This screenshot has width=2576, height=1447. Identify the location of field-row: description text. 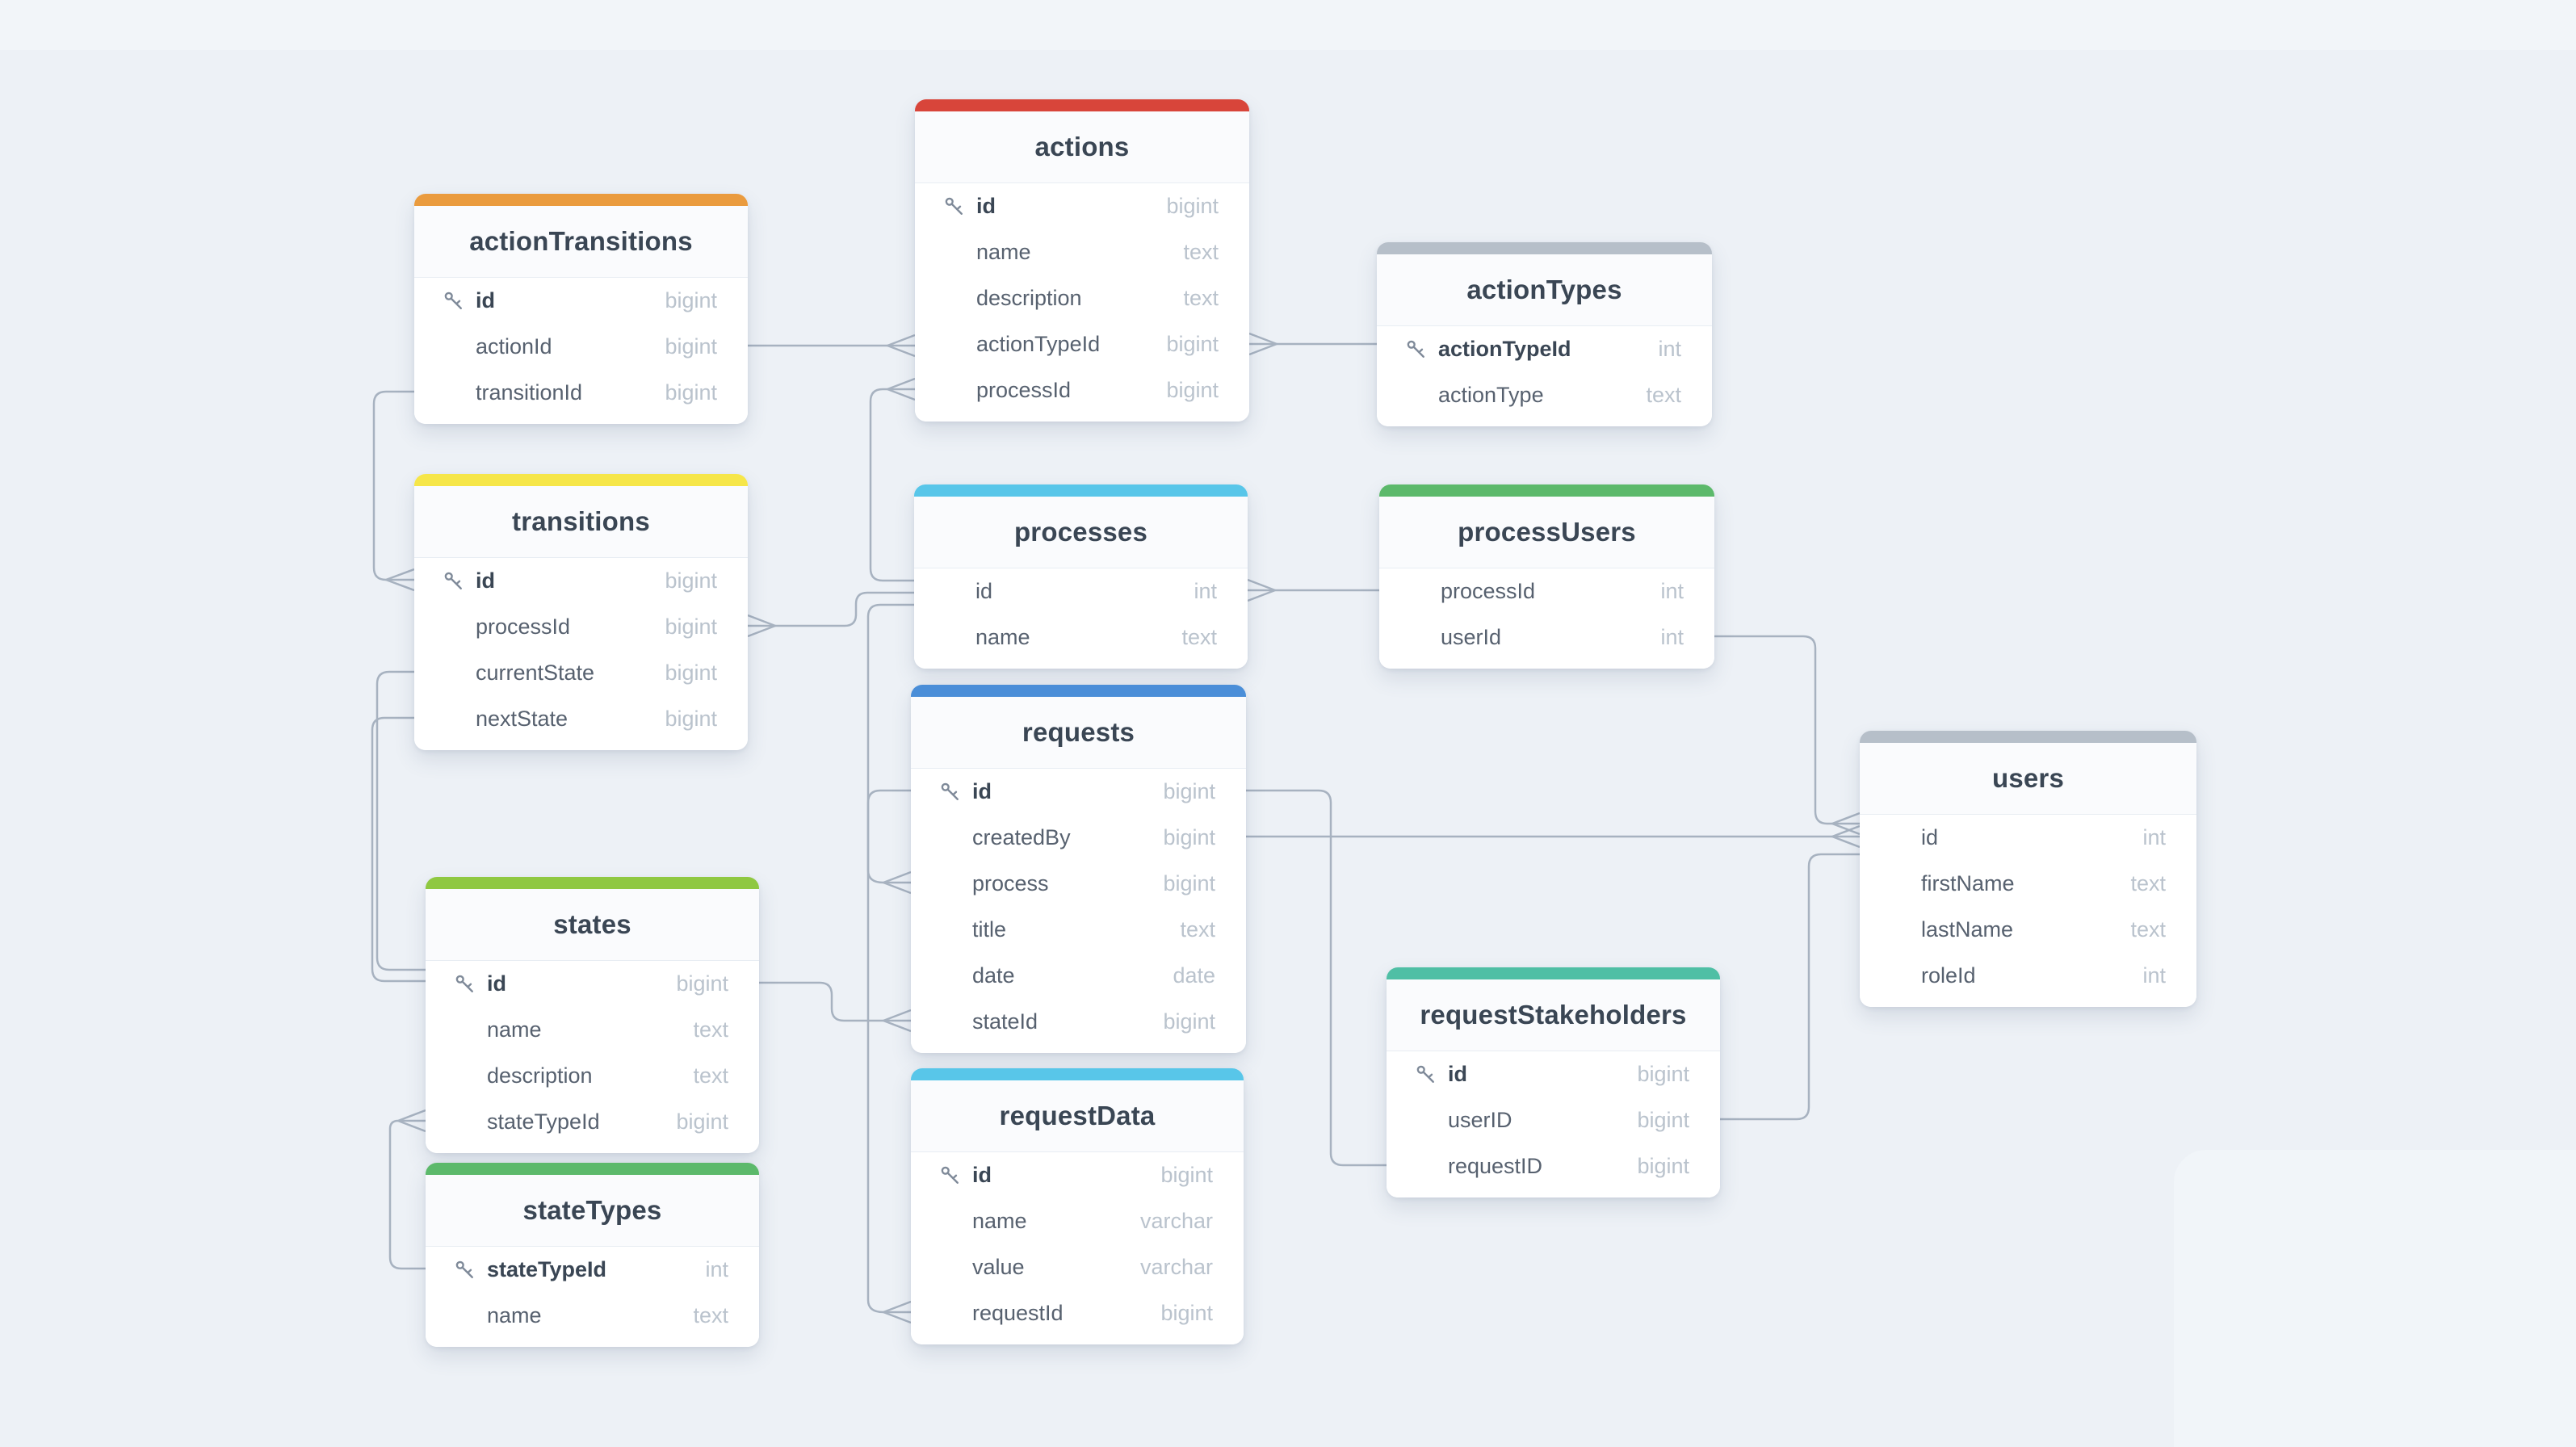
(592, 1076).